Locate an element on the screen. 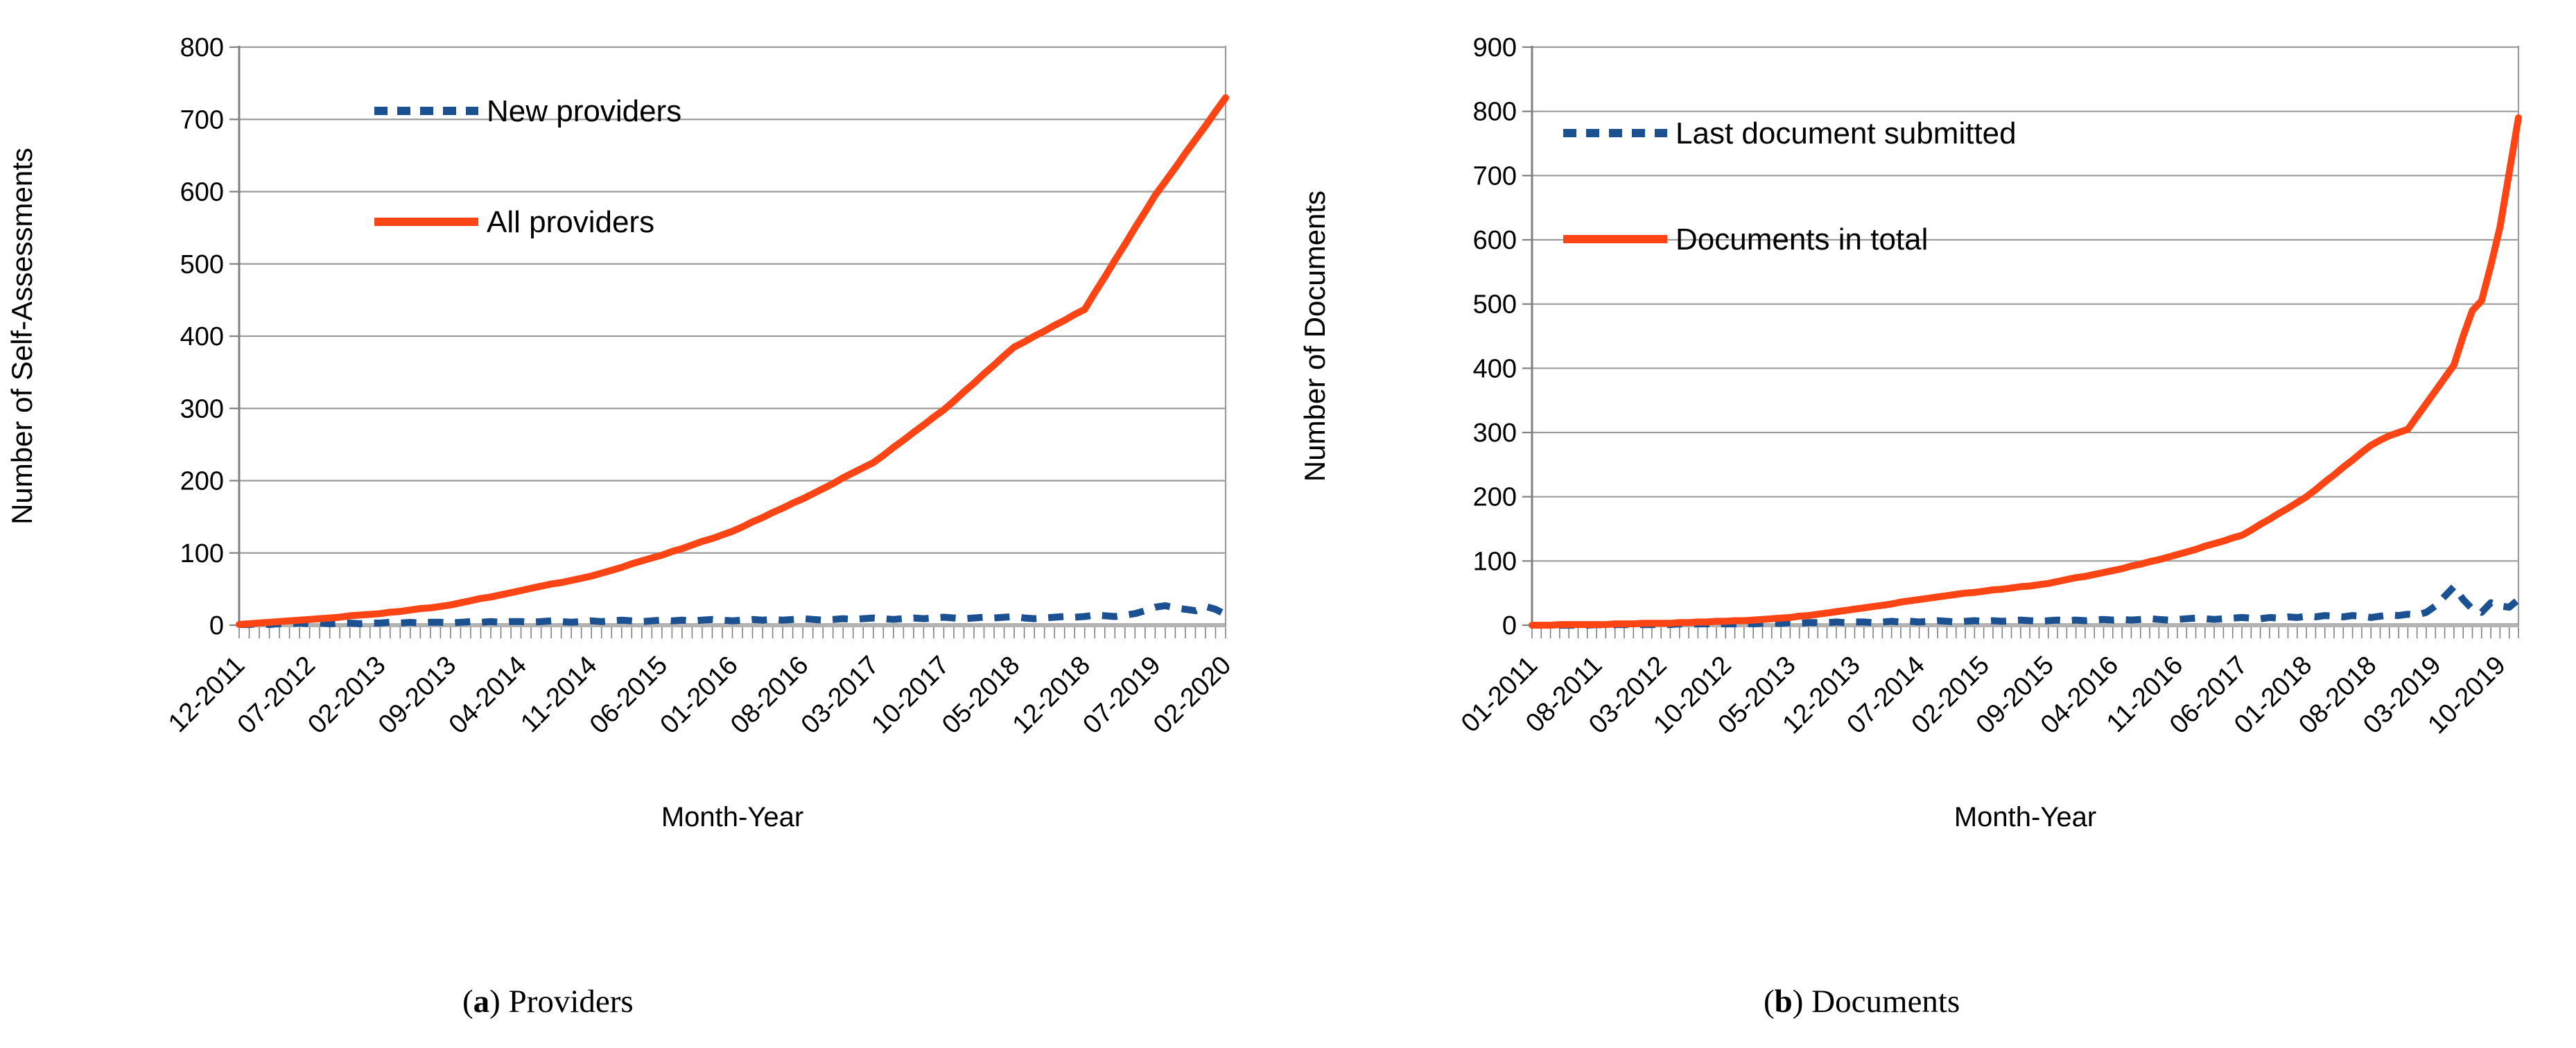 This screenshot has width=2576, height=1048. y-tick-label: 900 is located at coordinates (1495, 47).